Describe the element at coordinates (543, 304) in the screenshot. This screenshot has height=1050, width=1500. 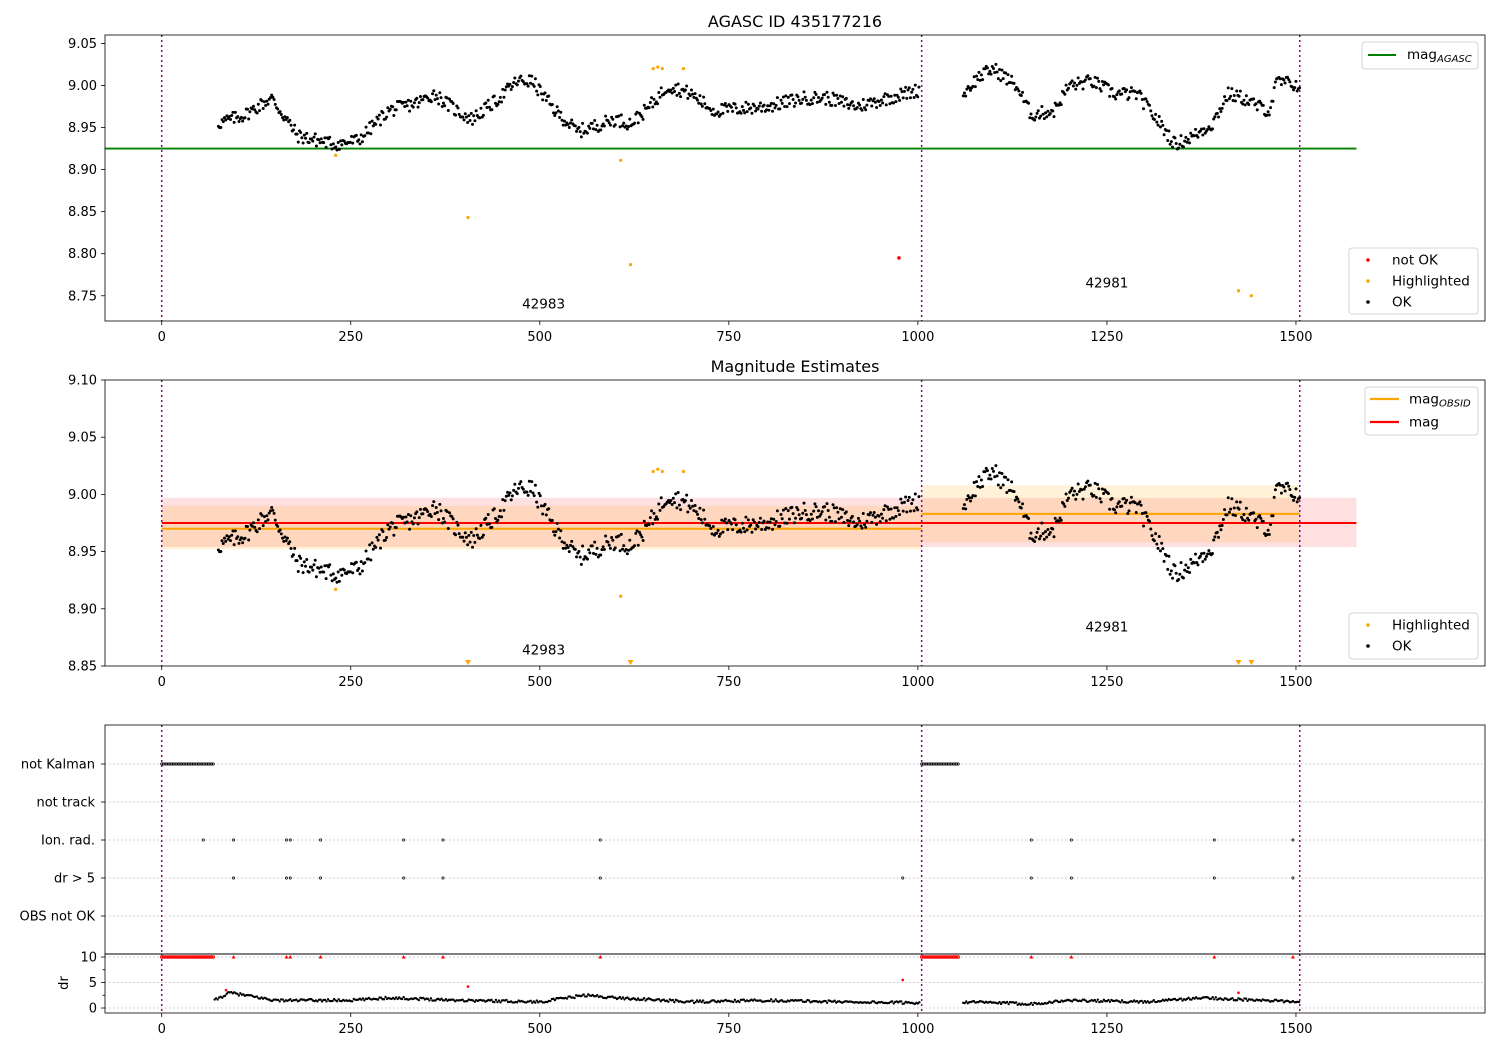
I see `obsid-label: 42983` at that location.